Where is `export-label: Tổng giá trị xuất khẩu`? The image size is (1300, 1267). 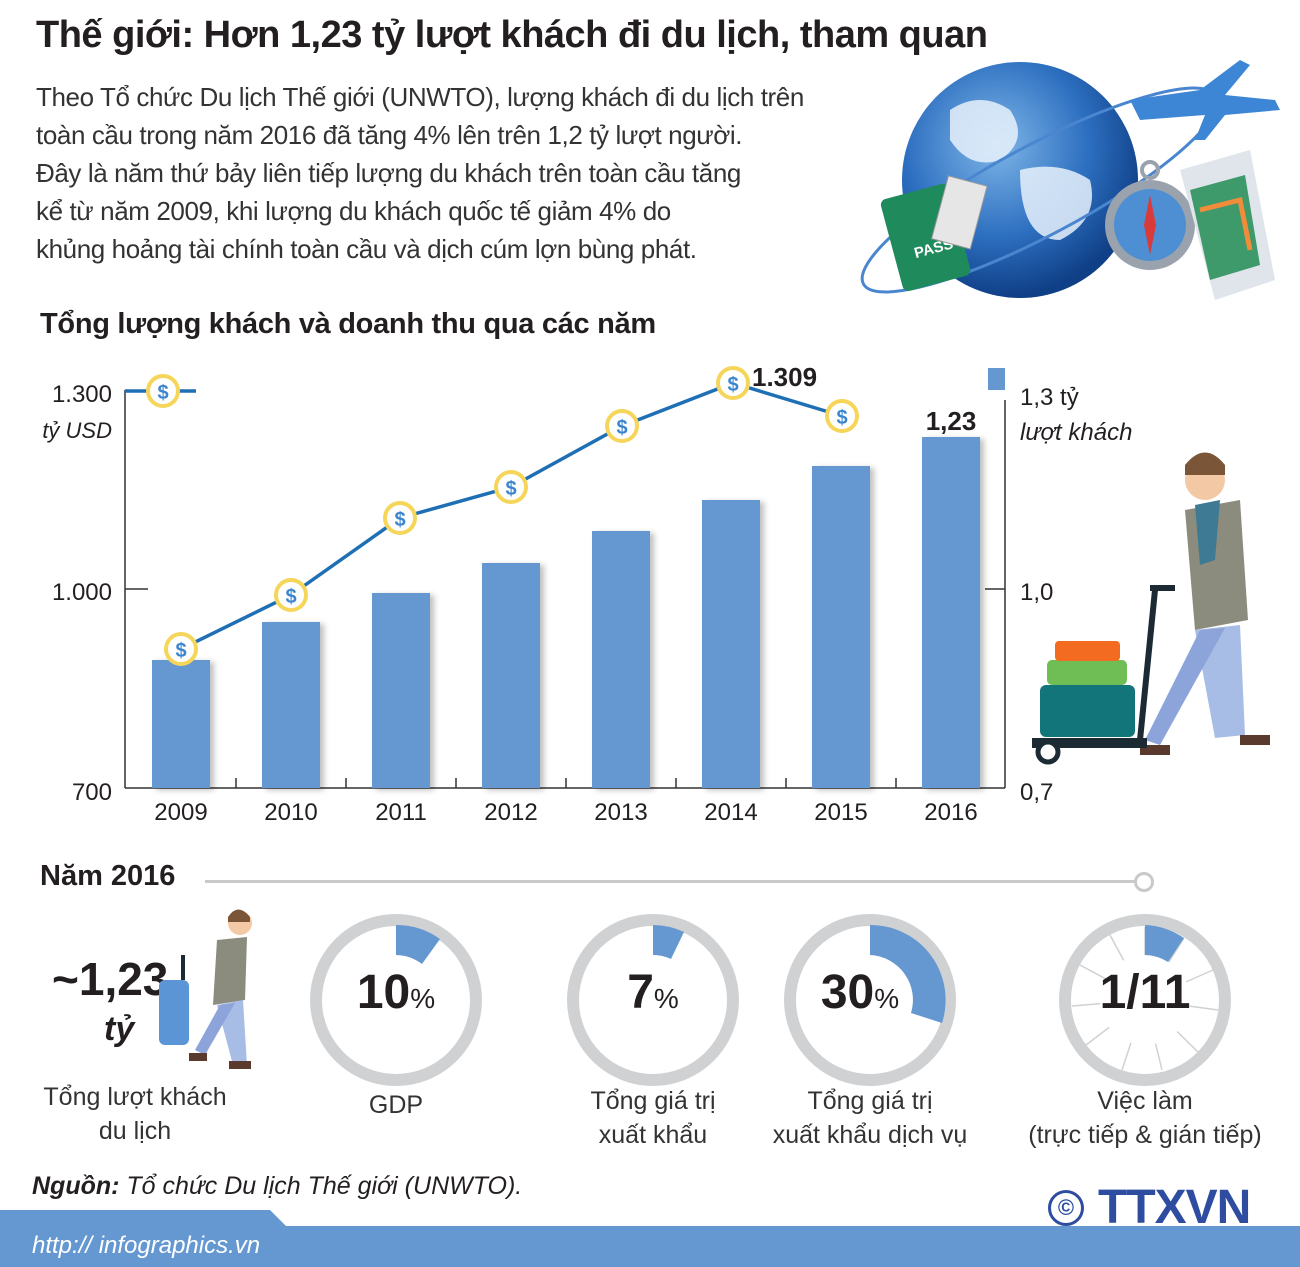
export-label: Tổng giá trị xuất khẩu is located at coordinates (653, 1118).